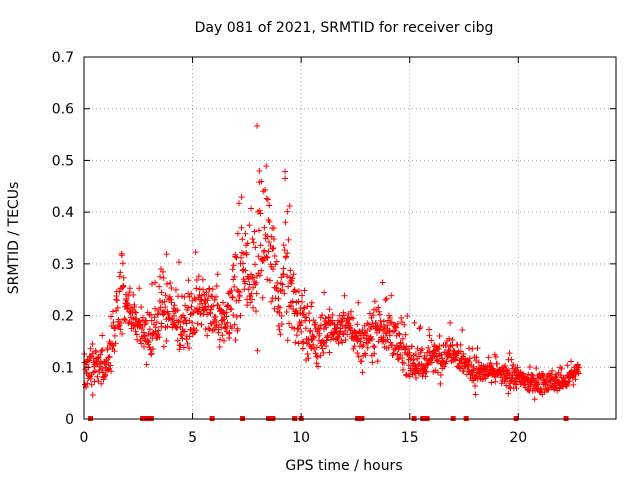 The width and height of the screenshot is (640, 480). I want to click on y-tick-label: 0.1, so click(63, 368).